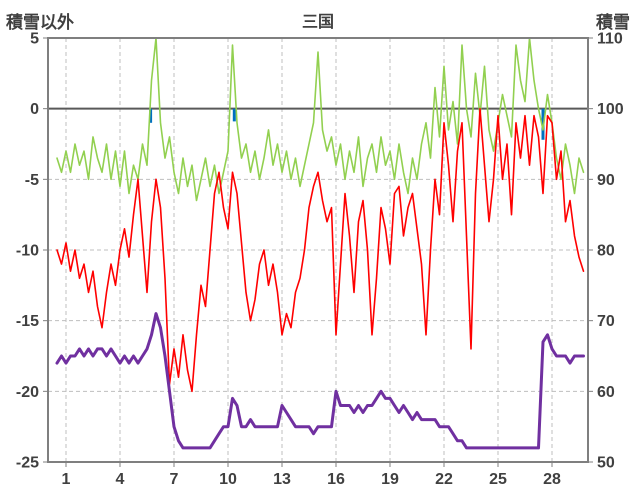 The image size is (636, 501). I want to click on x-axis-tick-label: 28, so click(552, 479).